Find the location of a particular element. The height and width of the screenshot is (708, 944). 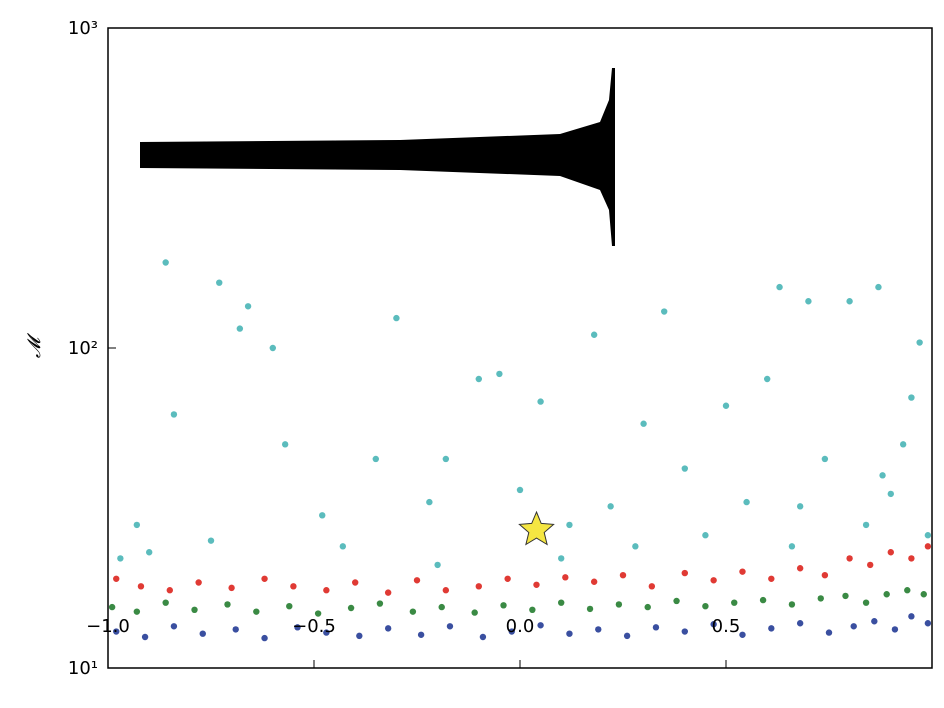

y-axis-label: 𝓜 is located at coordinates (34, 345).